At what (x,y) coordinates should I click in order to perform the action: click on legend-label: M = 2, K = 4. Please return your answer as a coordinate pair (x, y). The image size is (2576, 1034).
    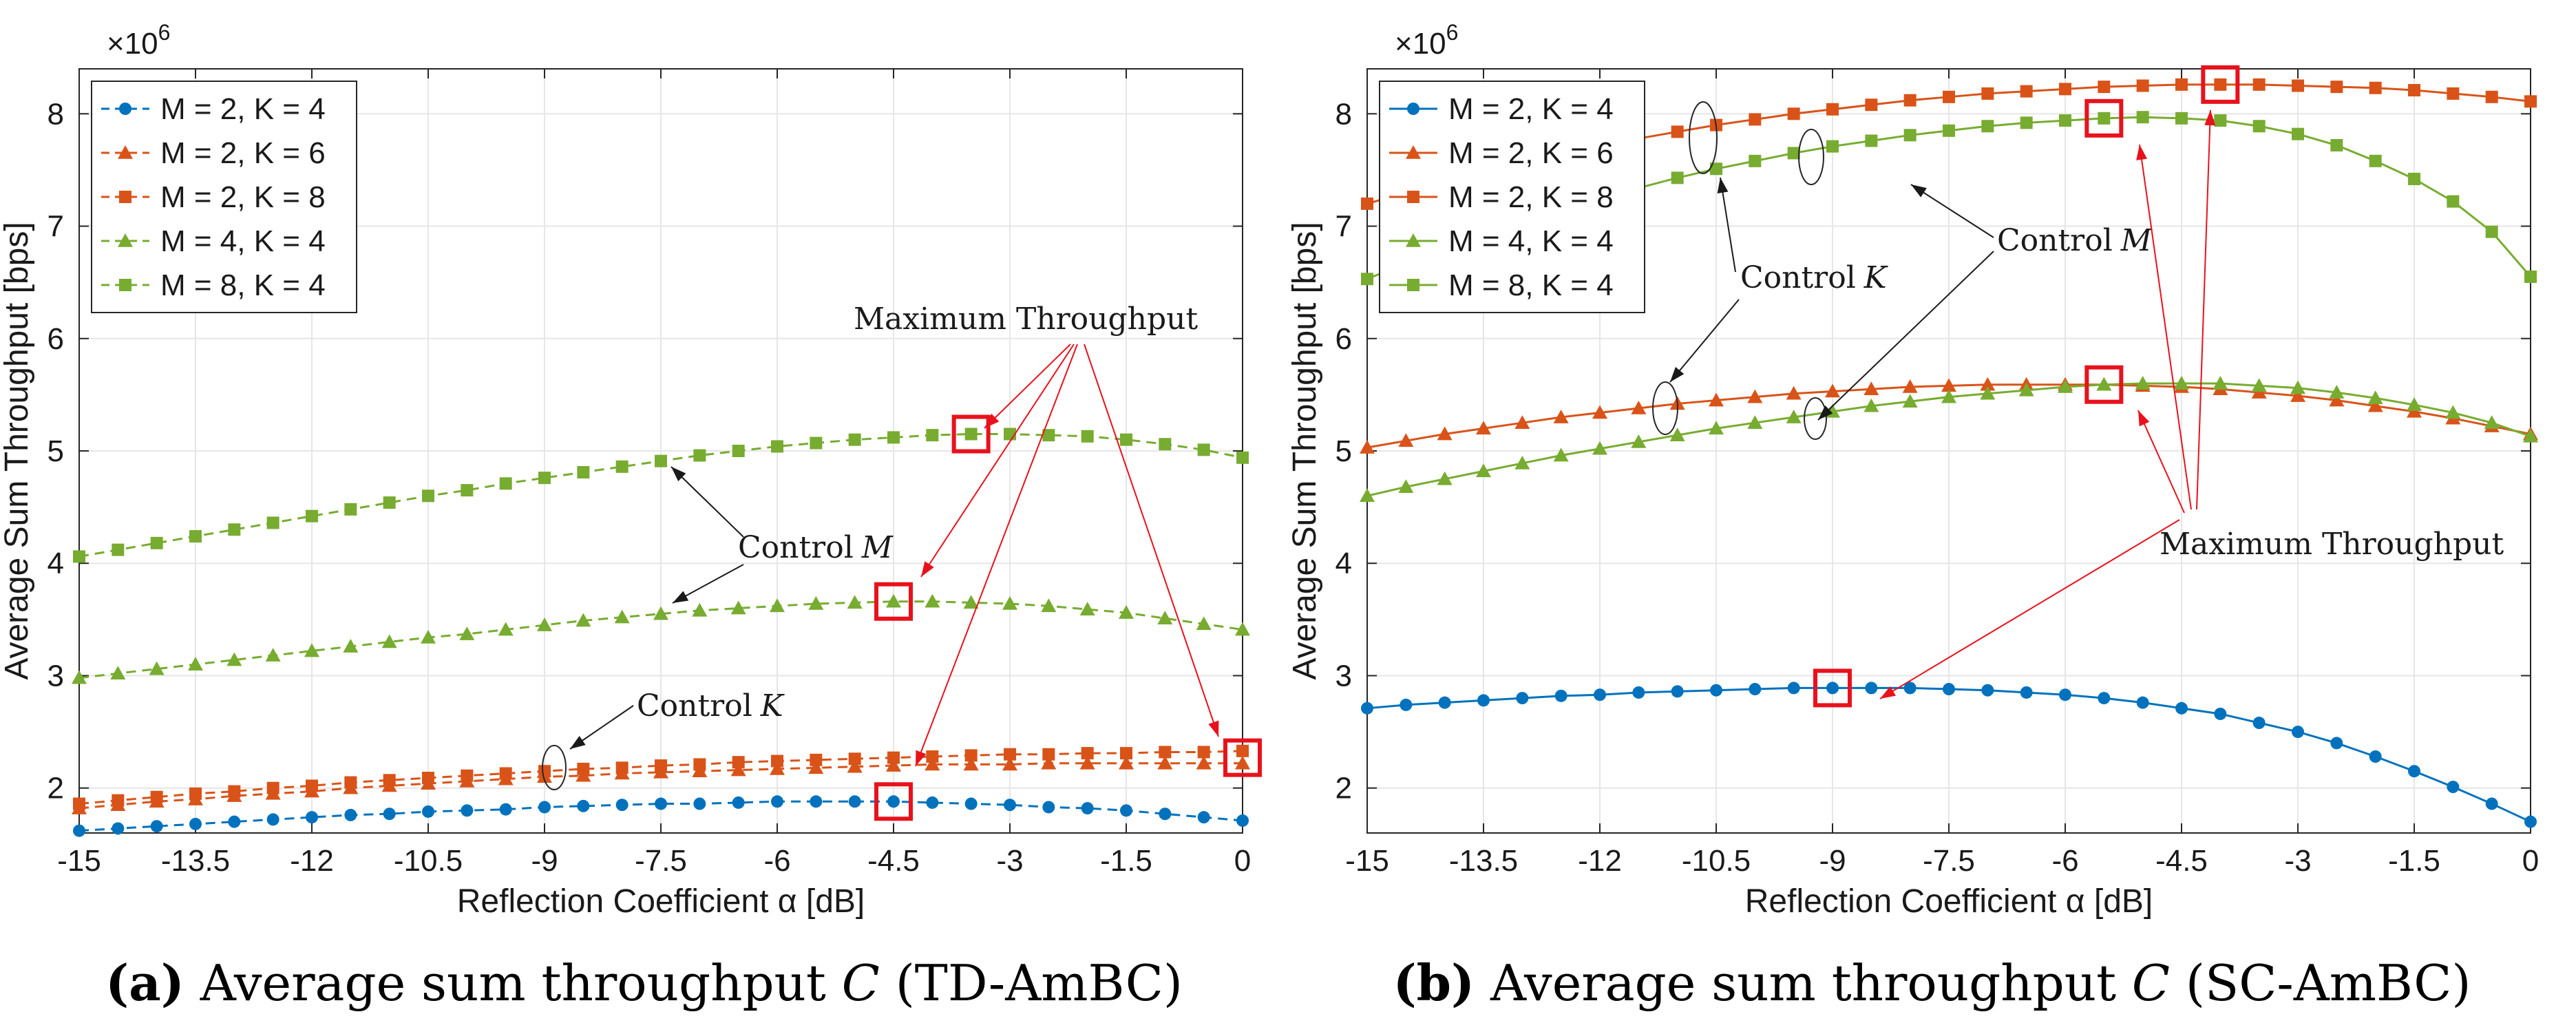
    Looking at the image, I should click on (1531, 109).